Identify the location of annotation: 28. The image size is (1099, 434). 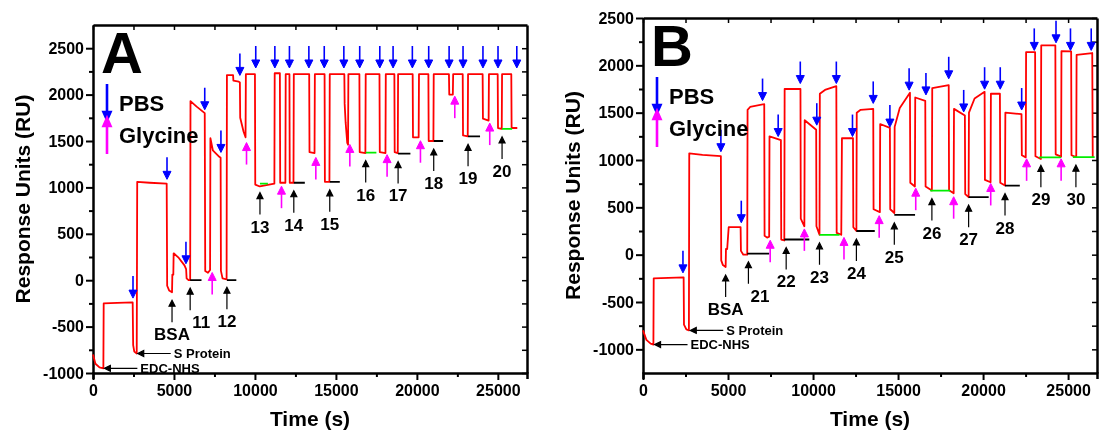
(1005, 228).